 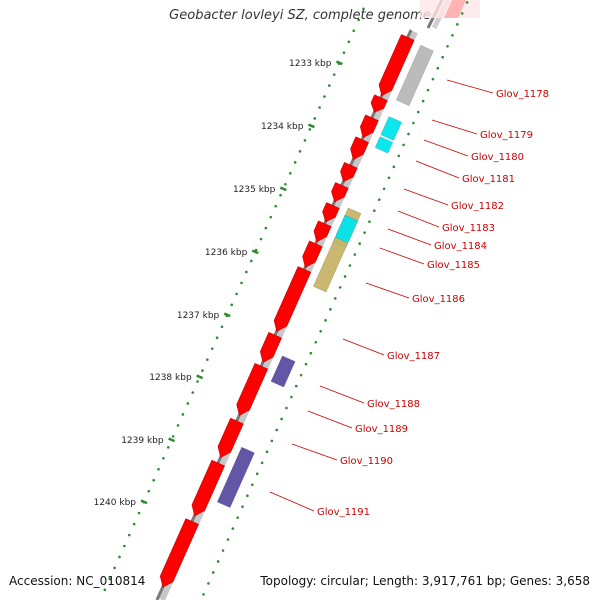 What do you see at coordinates (310, 64) in the screenshot?
I see `scale-tick-label: 1233 kbp` at bounding box center [310, 64].